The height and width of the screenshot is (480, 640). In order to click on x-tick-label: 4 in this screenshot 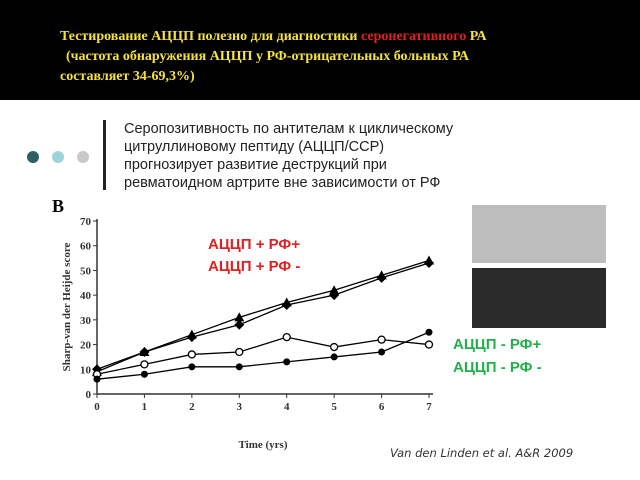, I will do `click(287, 407)`.